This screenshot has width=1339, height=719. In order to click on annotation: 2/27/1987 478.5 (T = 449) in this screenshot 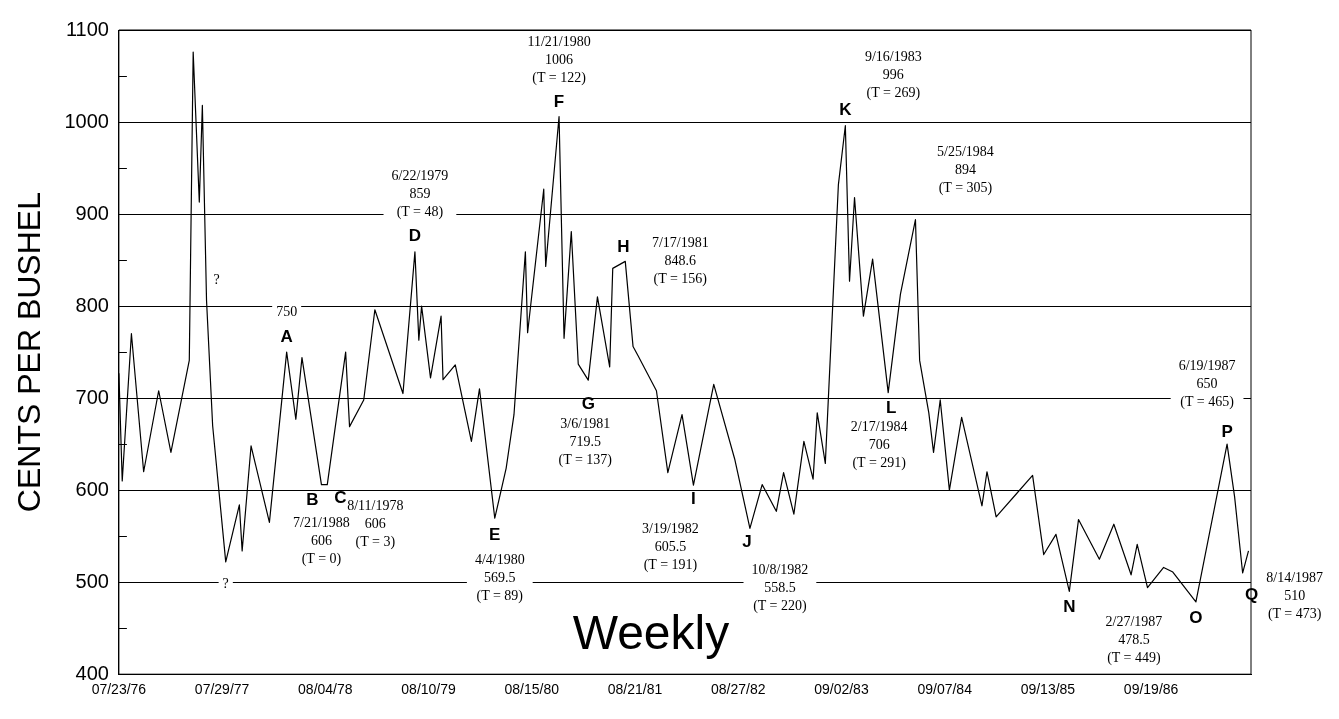, I will do `click(1134, 639)`.